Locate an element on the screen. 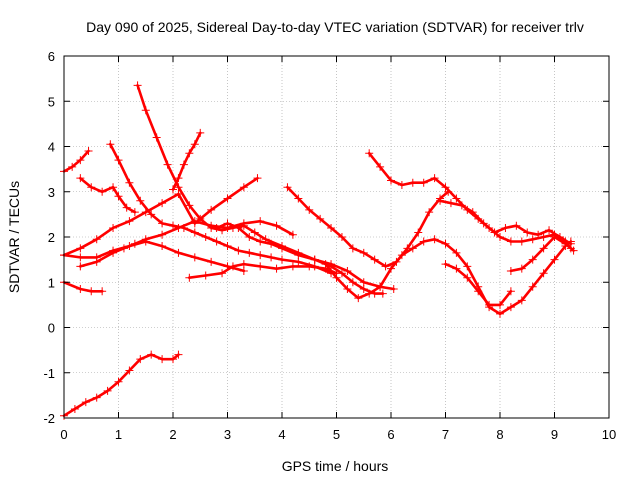 The image size is (640, 480). x-tick-label: 0 is located at coordinates (63, 434).